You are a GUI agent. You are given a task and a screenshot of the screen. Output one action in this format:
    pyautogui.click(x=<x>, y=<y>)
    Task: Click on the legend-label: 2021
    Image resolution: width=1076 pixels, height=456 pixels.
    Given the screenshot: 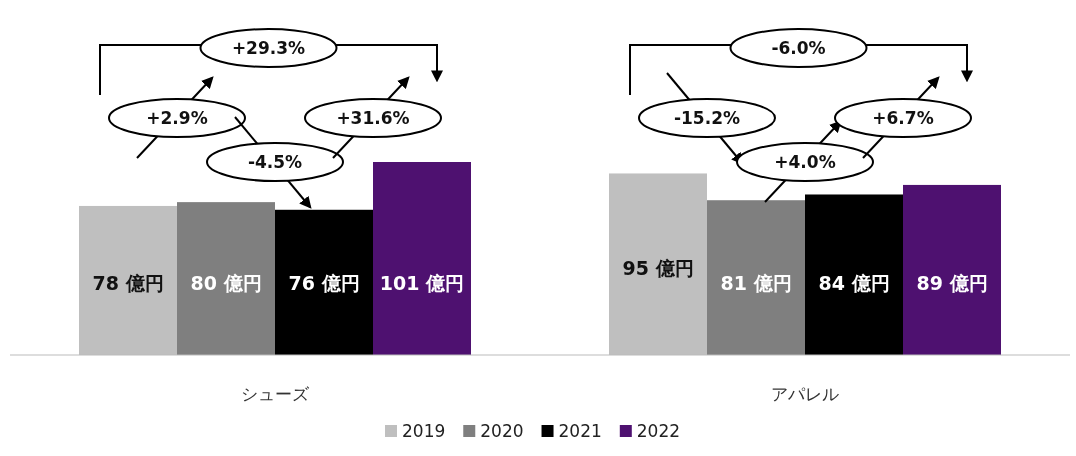 What is the action you would take?
    pyautogui.click(x=580, y=431)
    